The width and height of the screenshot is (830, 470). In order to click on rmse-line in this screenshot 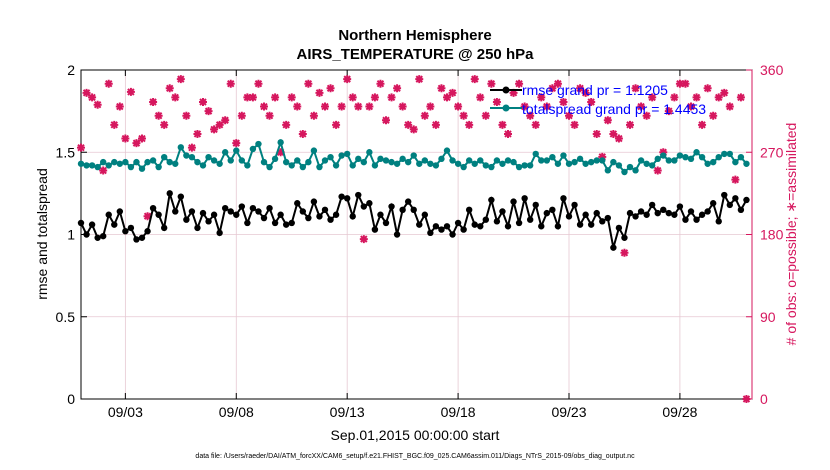, I will do `click(414, 220)`.